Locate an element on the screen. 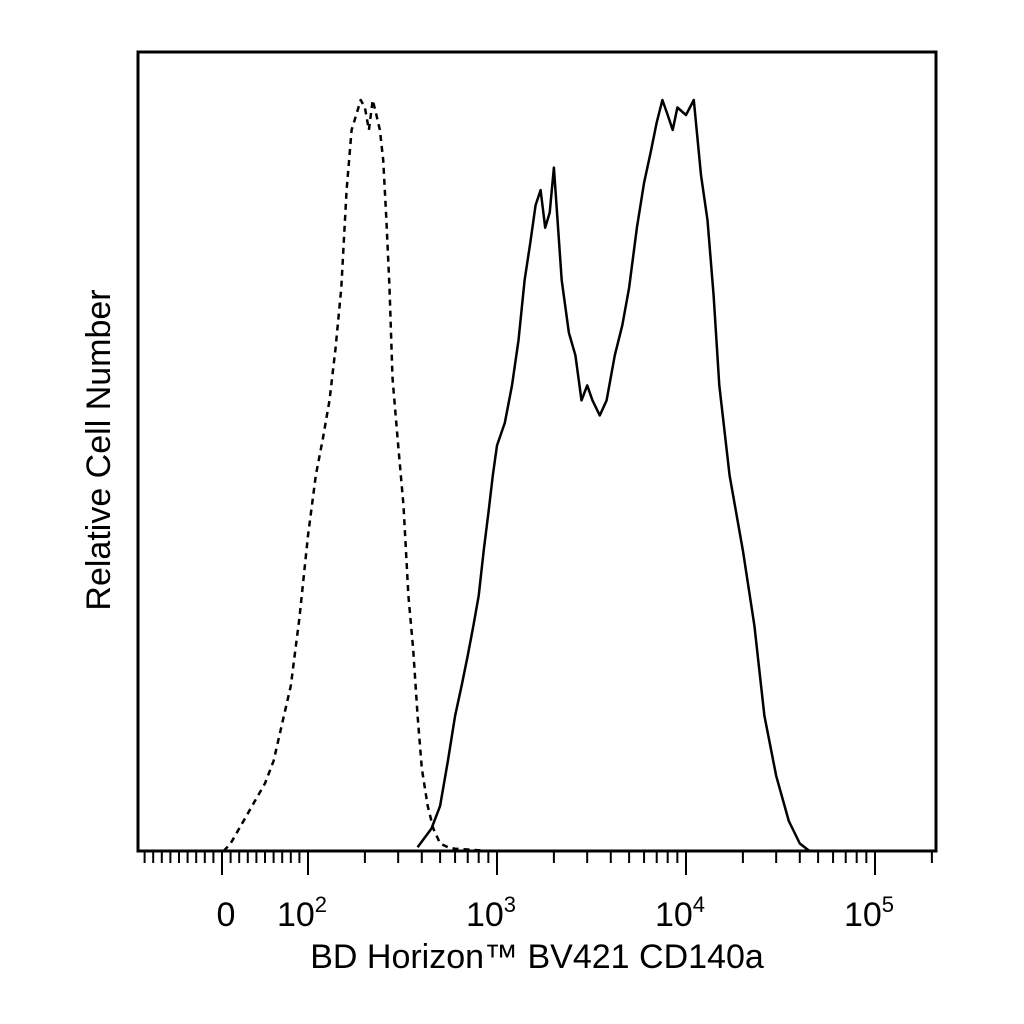 The width and height of the screenshot is (1024, 1024). x-axis-ticks is located at coordinates (538, 863).